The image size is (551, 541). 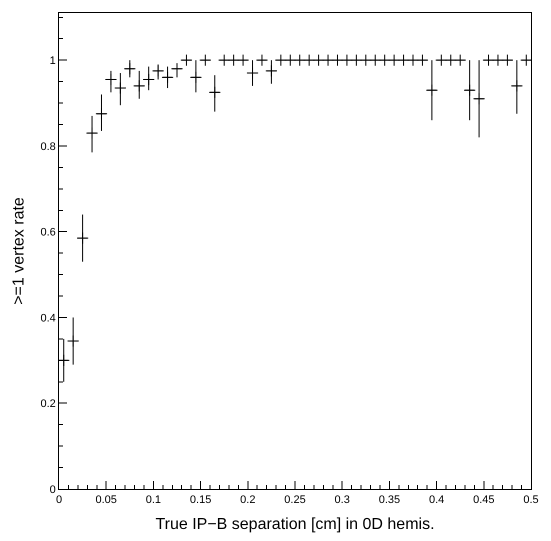 I want to click on x-tick-label: 0.05, so click(x=106, y=500).